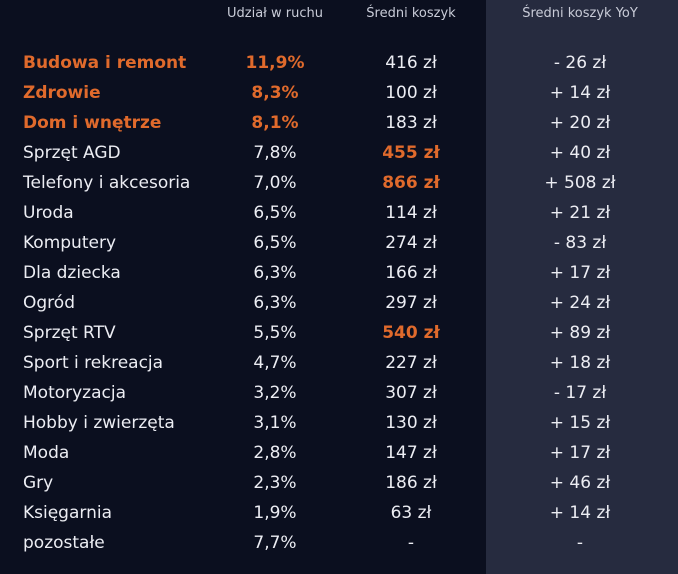  What do you see at coordinates (339, 274) in the screenshot?
I see `table-row: Dla dziecka 6,3% 166 zł + 17 zł` at bounding box center [339, 274].